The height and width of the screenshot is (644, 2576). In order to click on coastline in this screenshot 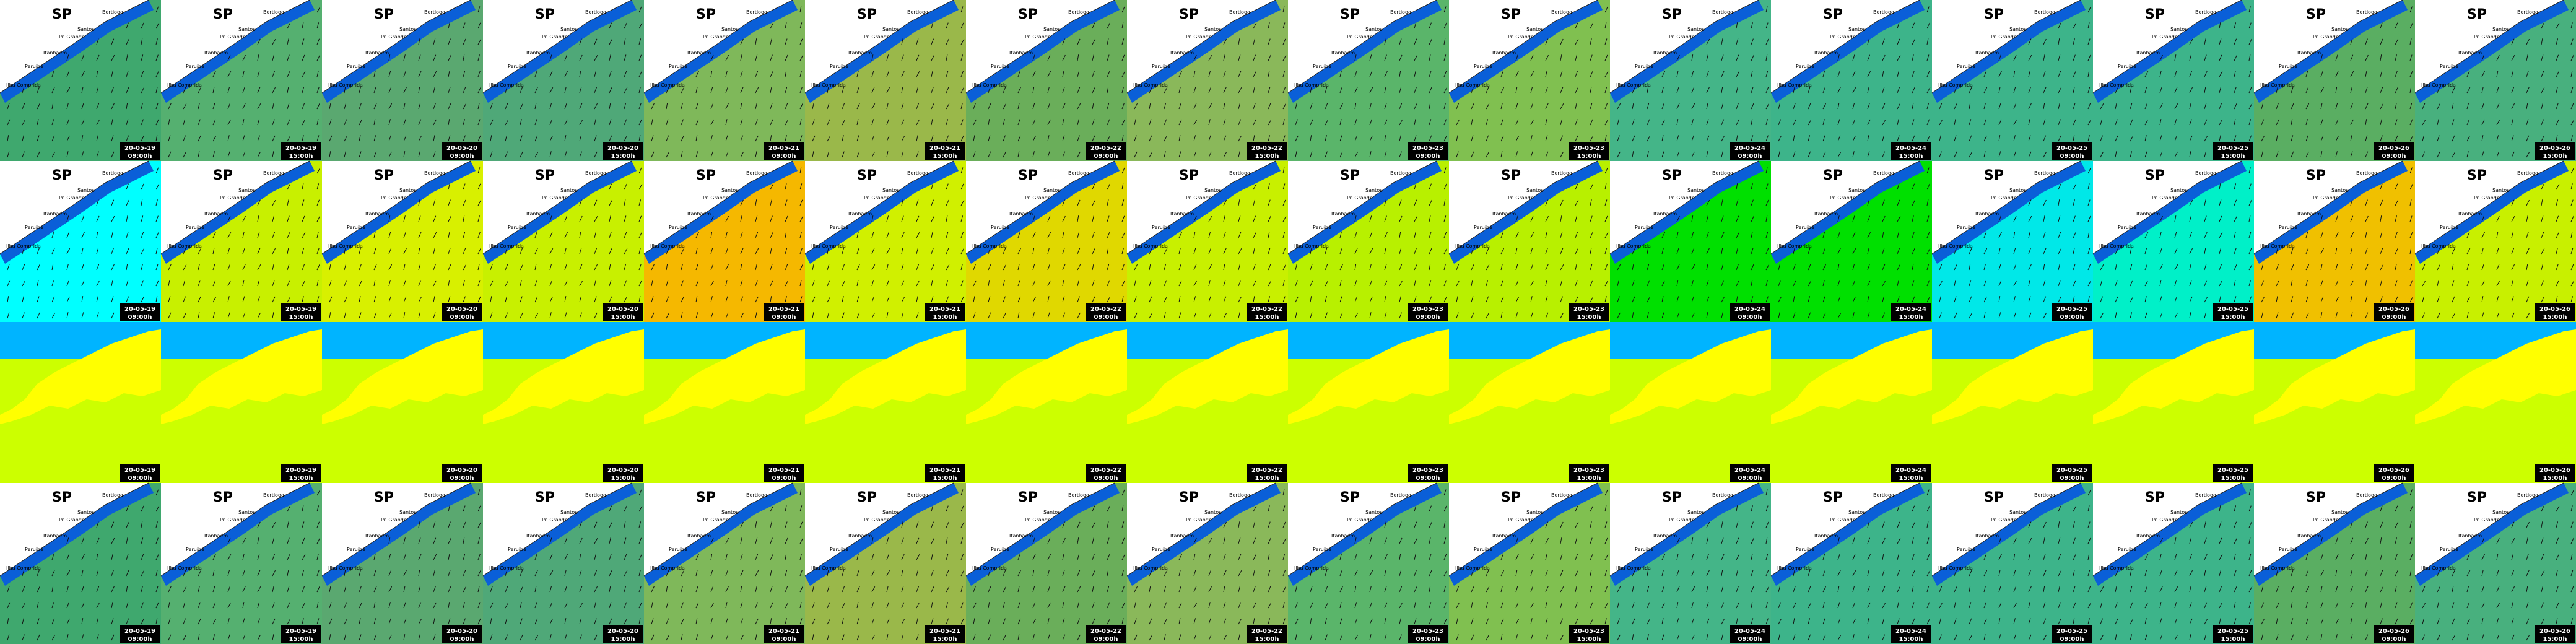, I will do `click(1201, 47)`.